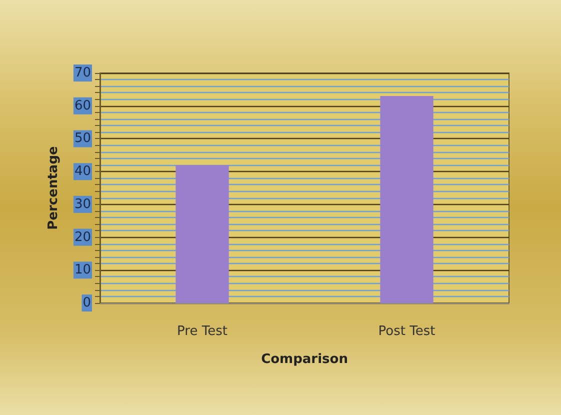 Image resolution: width=561 pixels, height=415 pixels. I want to click on y-tick-label: 0, so click(86, 303).